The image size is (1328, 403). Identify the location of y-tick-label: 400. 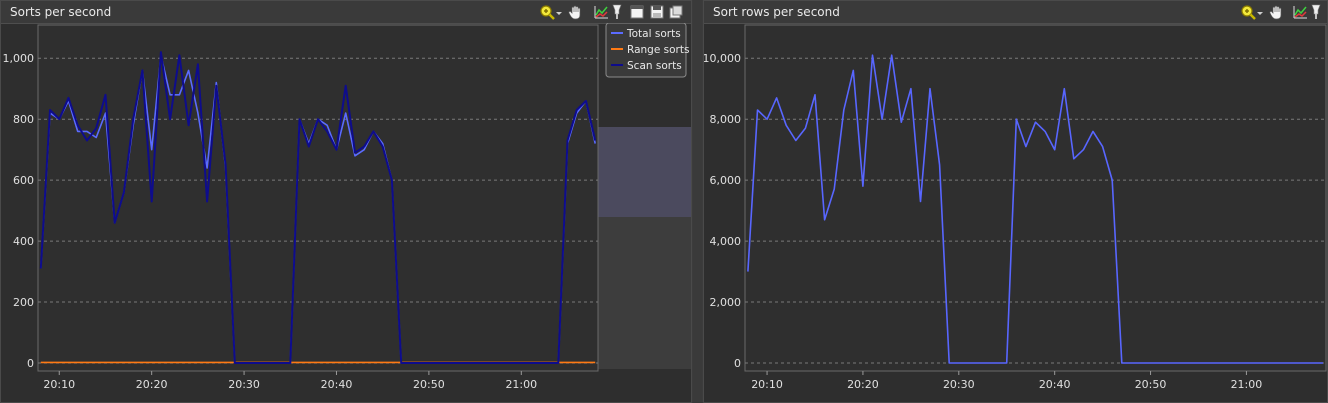
(23, 241).